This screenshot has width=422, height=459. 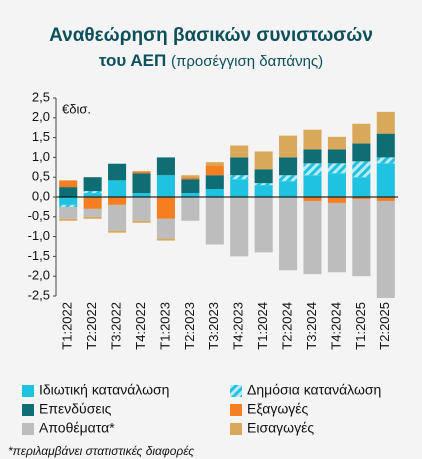 I want to click on footnote: *περιλαμβάνει στατιστικές διαφορές, so click(x=101, y=451).